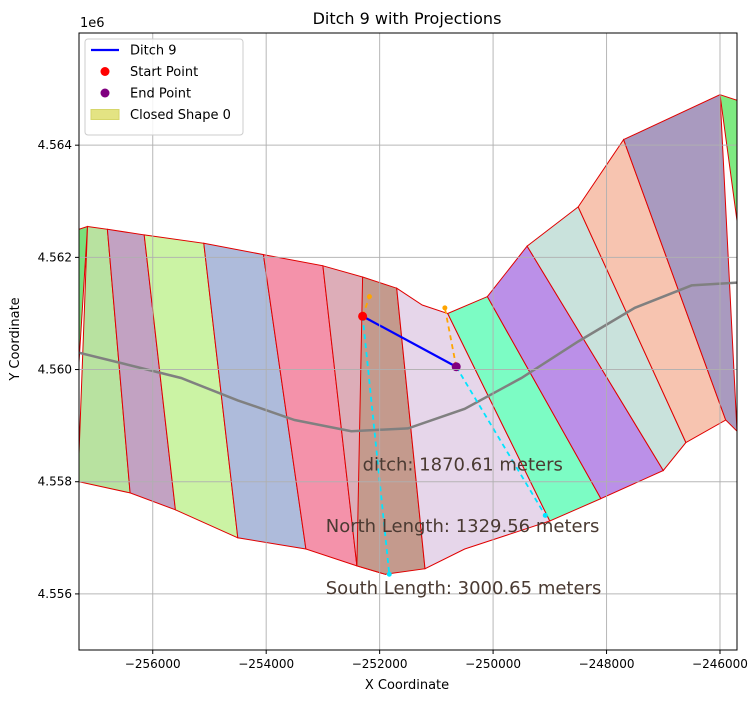 This screenshot has height=701, width=756. Describe the element at coordinates (380, 664) in the screenshot. I see `x-tick-label: −252000` at that location.